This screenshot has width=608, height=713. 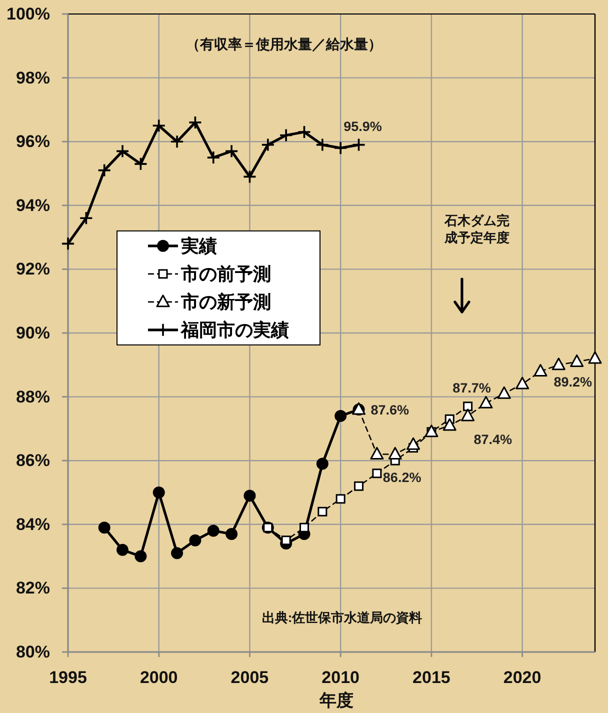 I want to click on annotation: 石木ダム完成予定年度, so click(x=476, y=229).